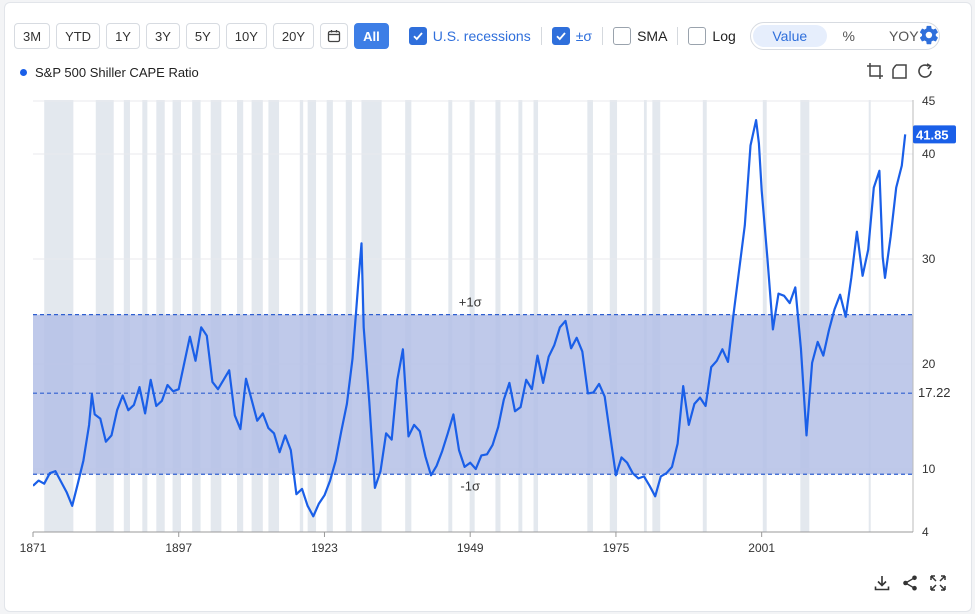 This screenshot has height=614, width=975. Describe the element at coordinates (23, 72) in the screenshot. I see `series-dot` at that location.